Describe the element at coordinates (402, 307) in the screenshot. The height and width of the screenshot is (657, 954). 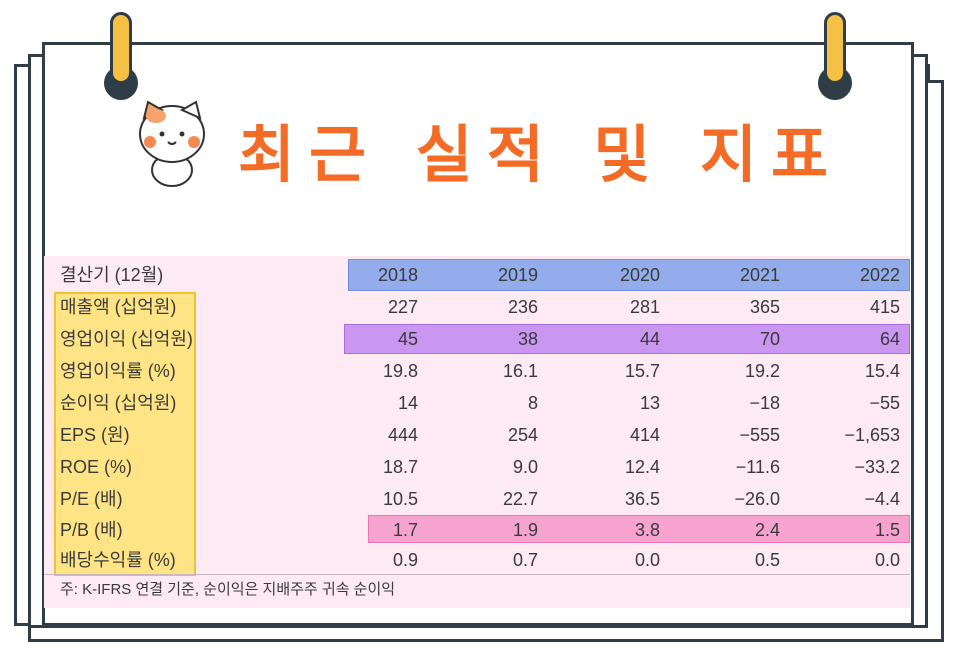
I see `cell-value: 227` at that location.